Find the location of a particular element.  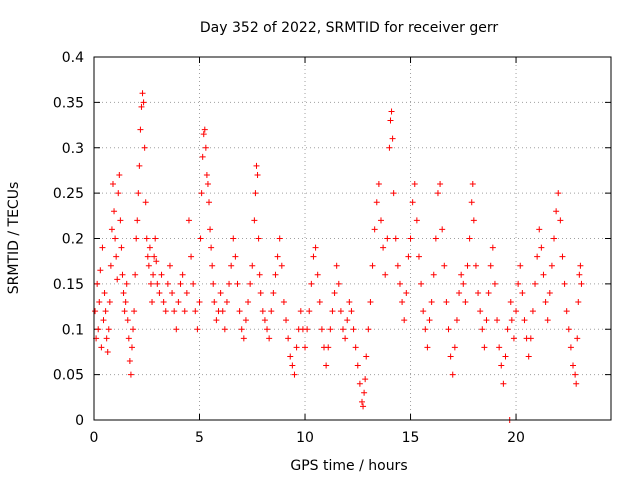

y-tick-label: 0.3 is located at coordinates (73, 149).